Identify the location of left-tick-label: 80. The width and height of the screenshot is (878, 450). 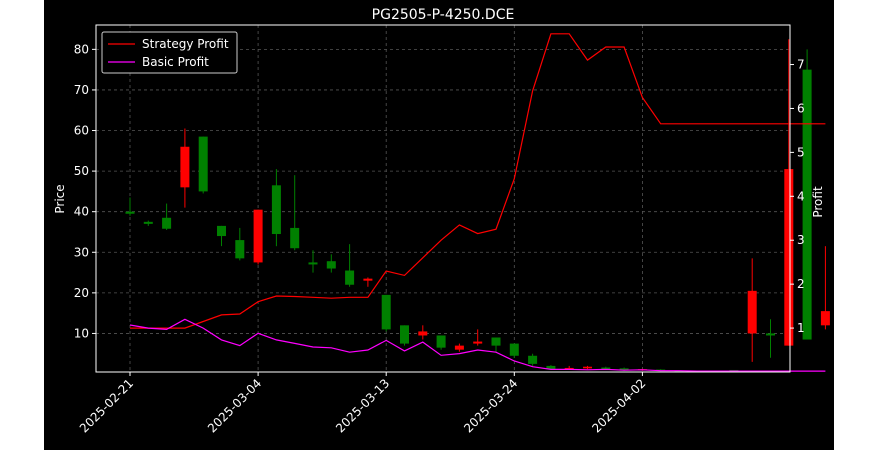
(81, 49).